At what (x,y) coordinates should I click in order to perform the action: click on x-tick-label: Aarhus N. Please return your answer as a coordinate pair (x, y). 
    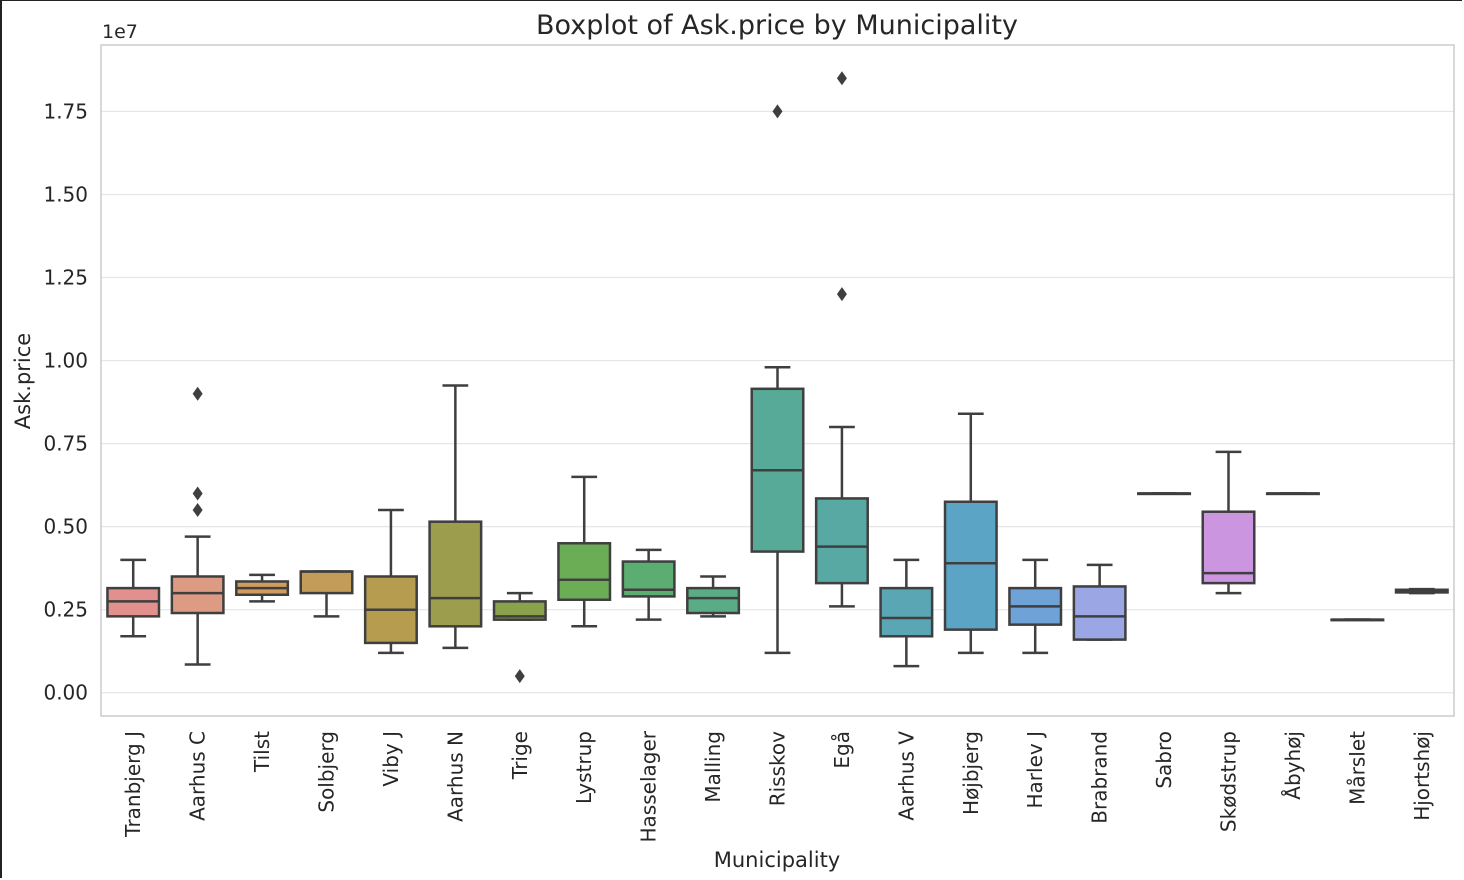
    Looking at the image, I should click on (455, 776).